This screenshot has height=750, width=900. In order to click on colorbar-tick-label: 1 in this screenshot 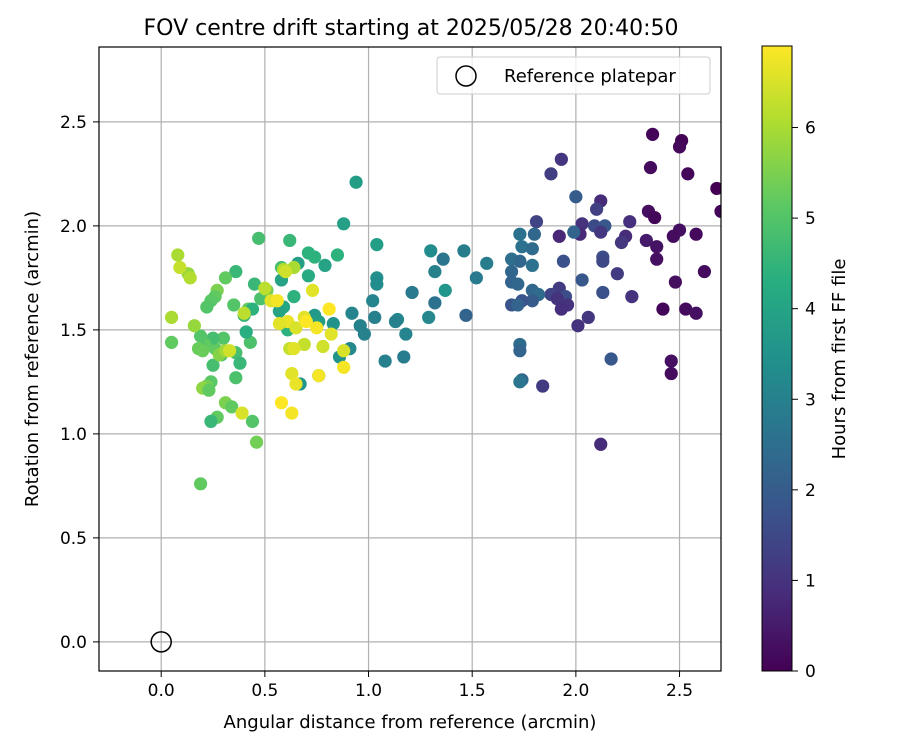, I will do `click(810, 581)`.